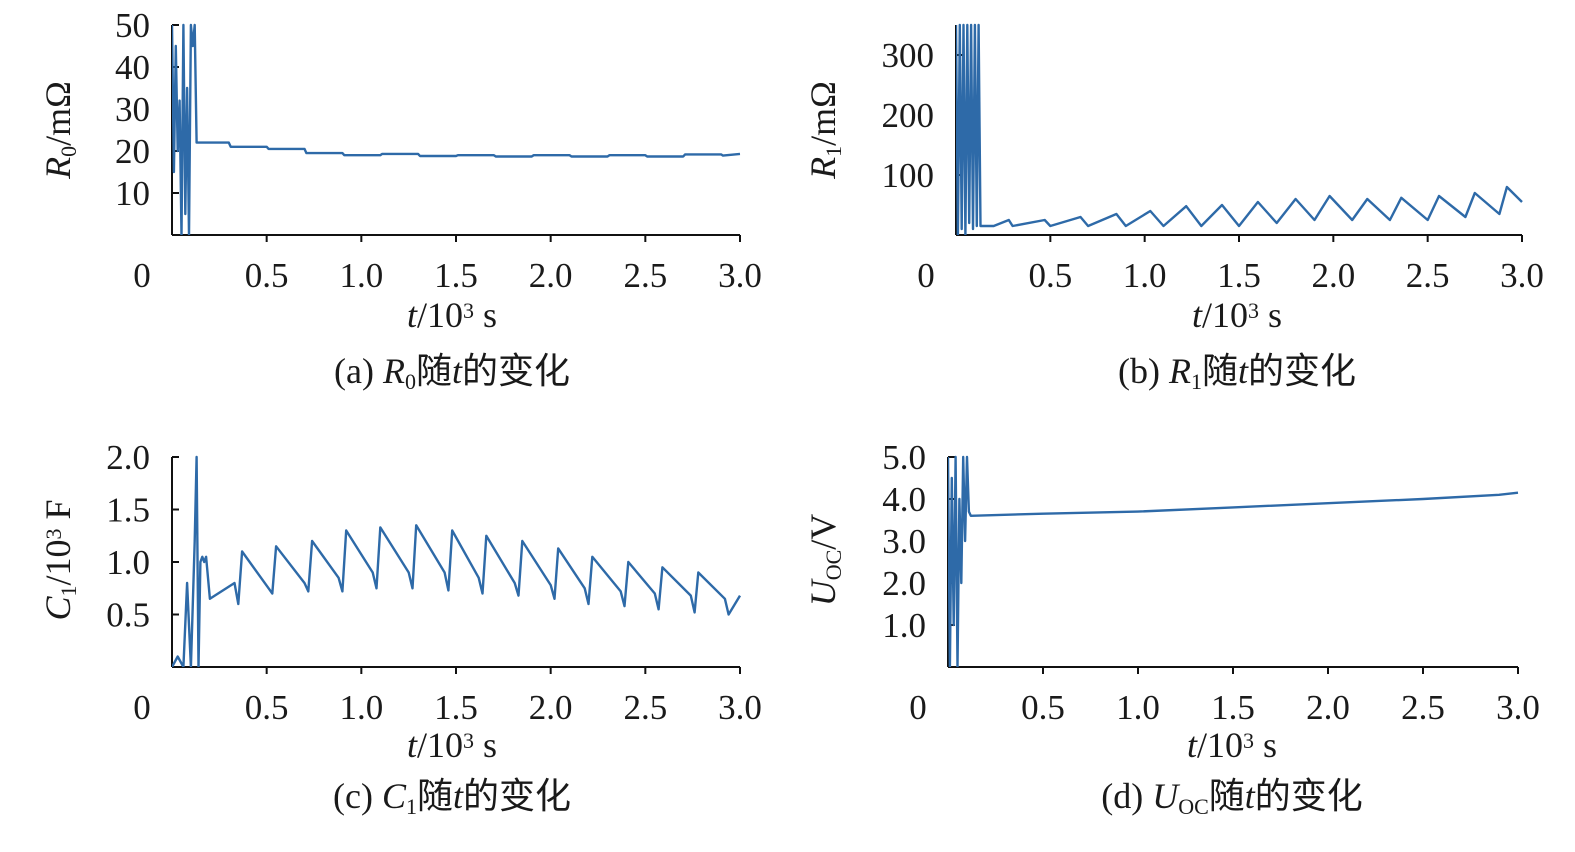 The width and height of the screenshot is (1575, 852). I want to click on y-tick-label: 5.0, so click(904, 457).